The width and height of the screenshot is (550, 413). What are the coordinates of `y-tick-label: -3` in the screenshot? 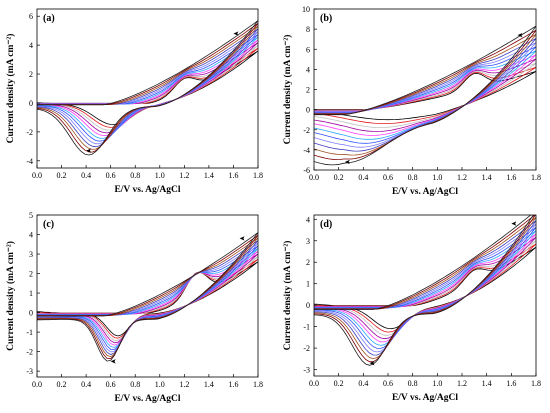 It's located at (306, 370).